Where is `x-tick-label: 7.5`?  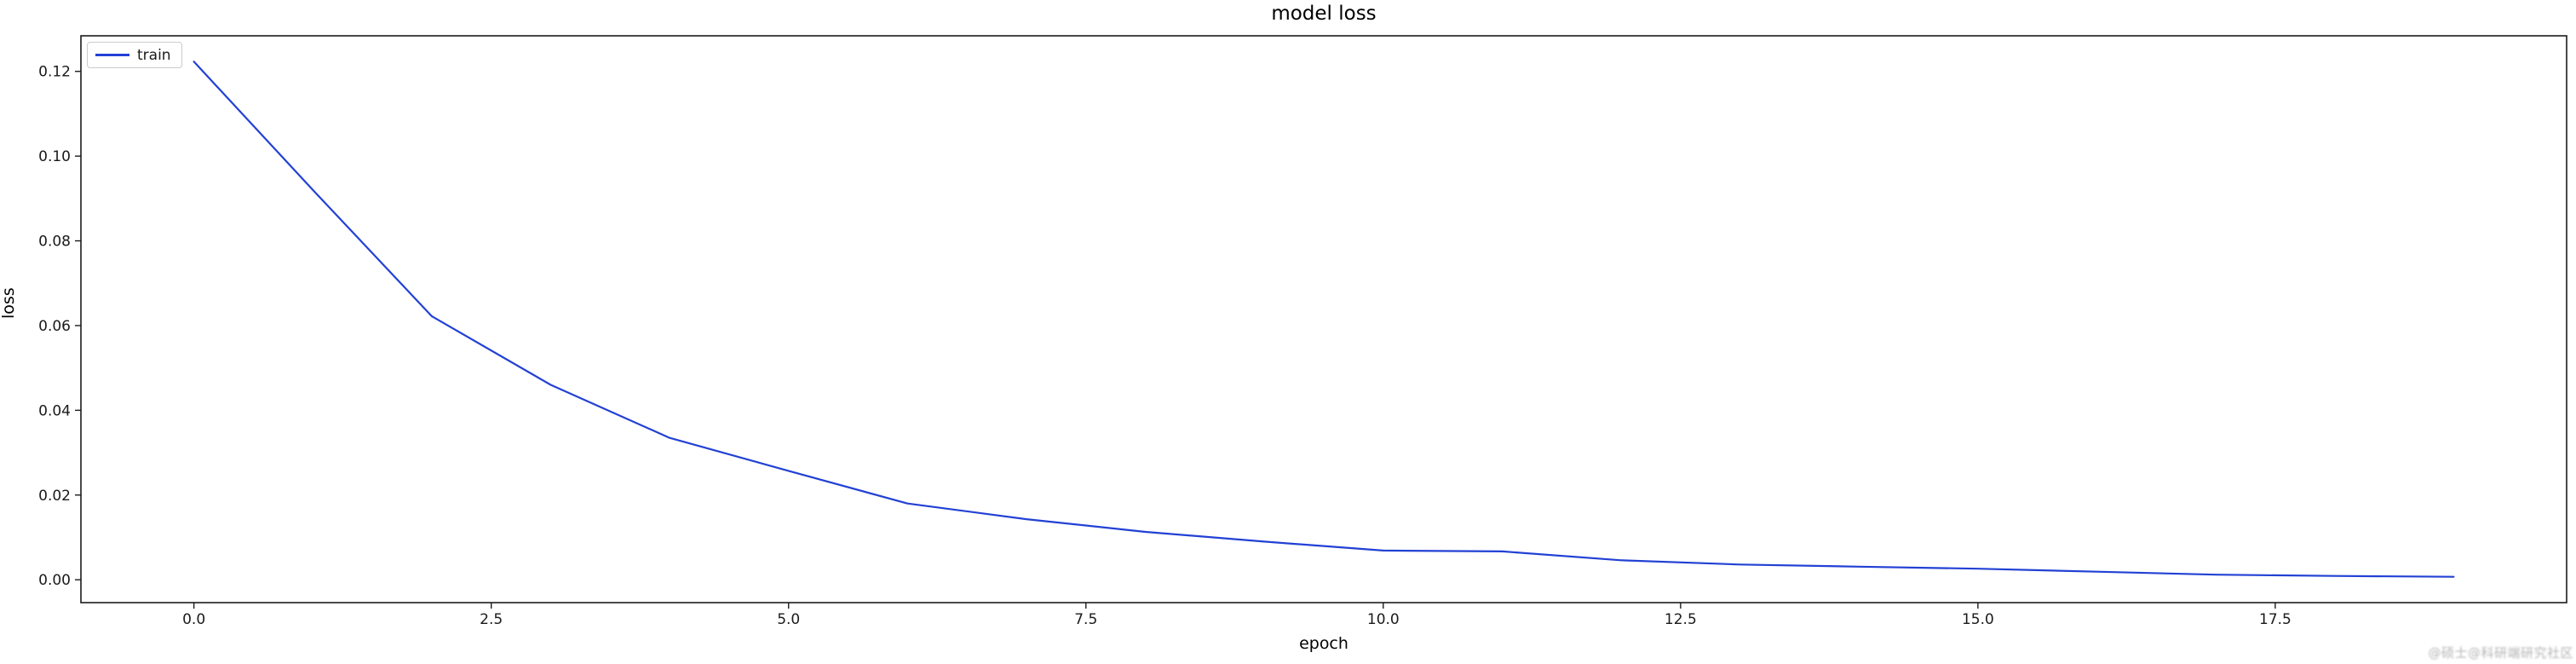 x-tick-label: 7.5 is located at coordinates (1085, 619).